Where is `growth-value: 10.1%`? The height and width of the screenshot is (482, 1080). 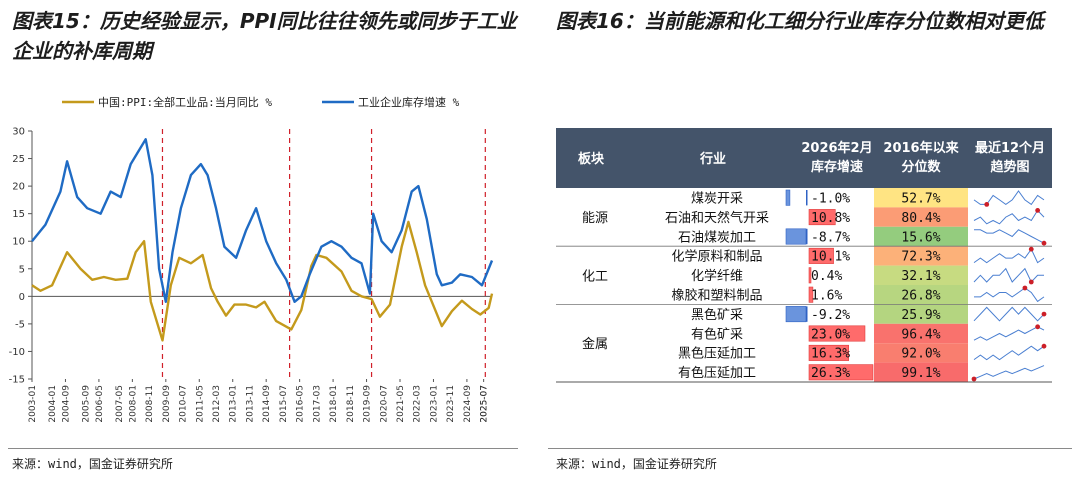
growth-value: 10.1% is located at coordinates (830, 257).